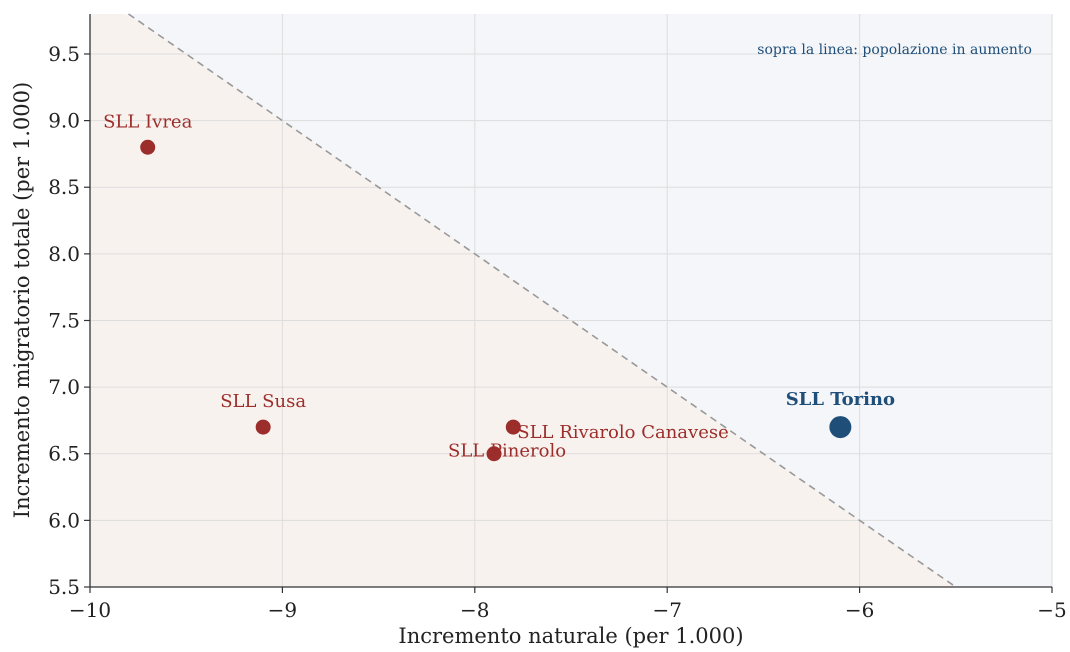 The image size is (1070, 652). What do you see at coordinates (64, 387) in the screenshot?
I see `y-tick-label: 7.0` at bounding box center [64, 387].